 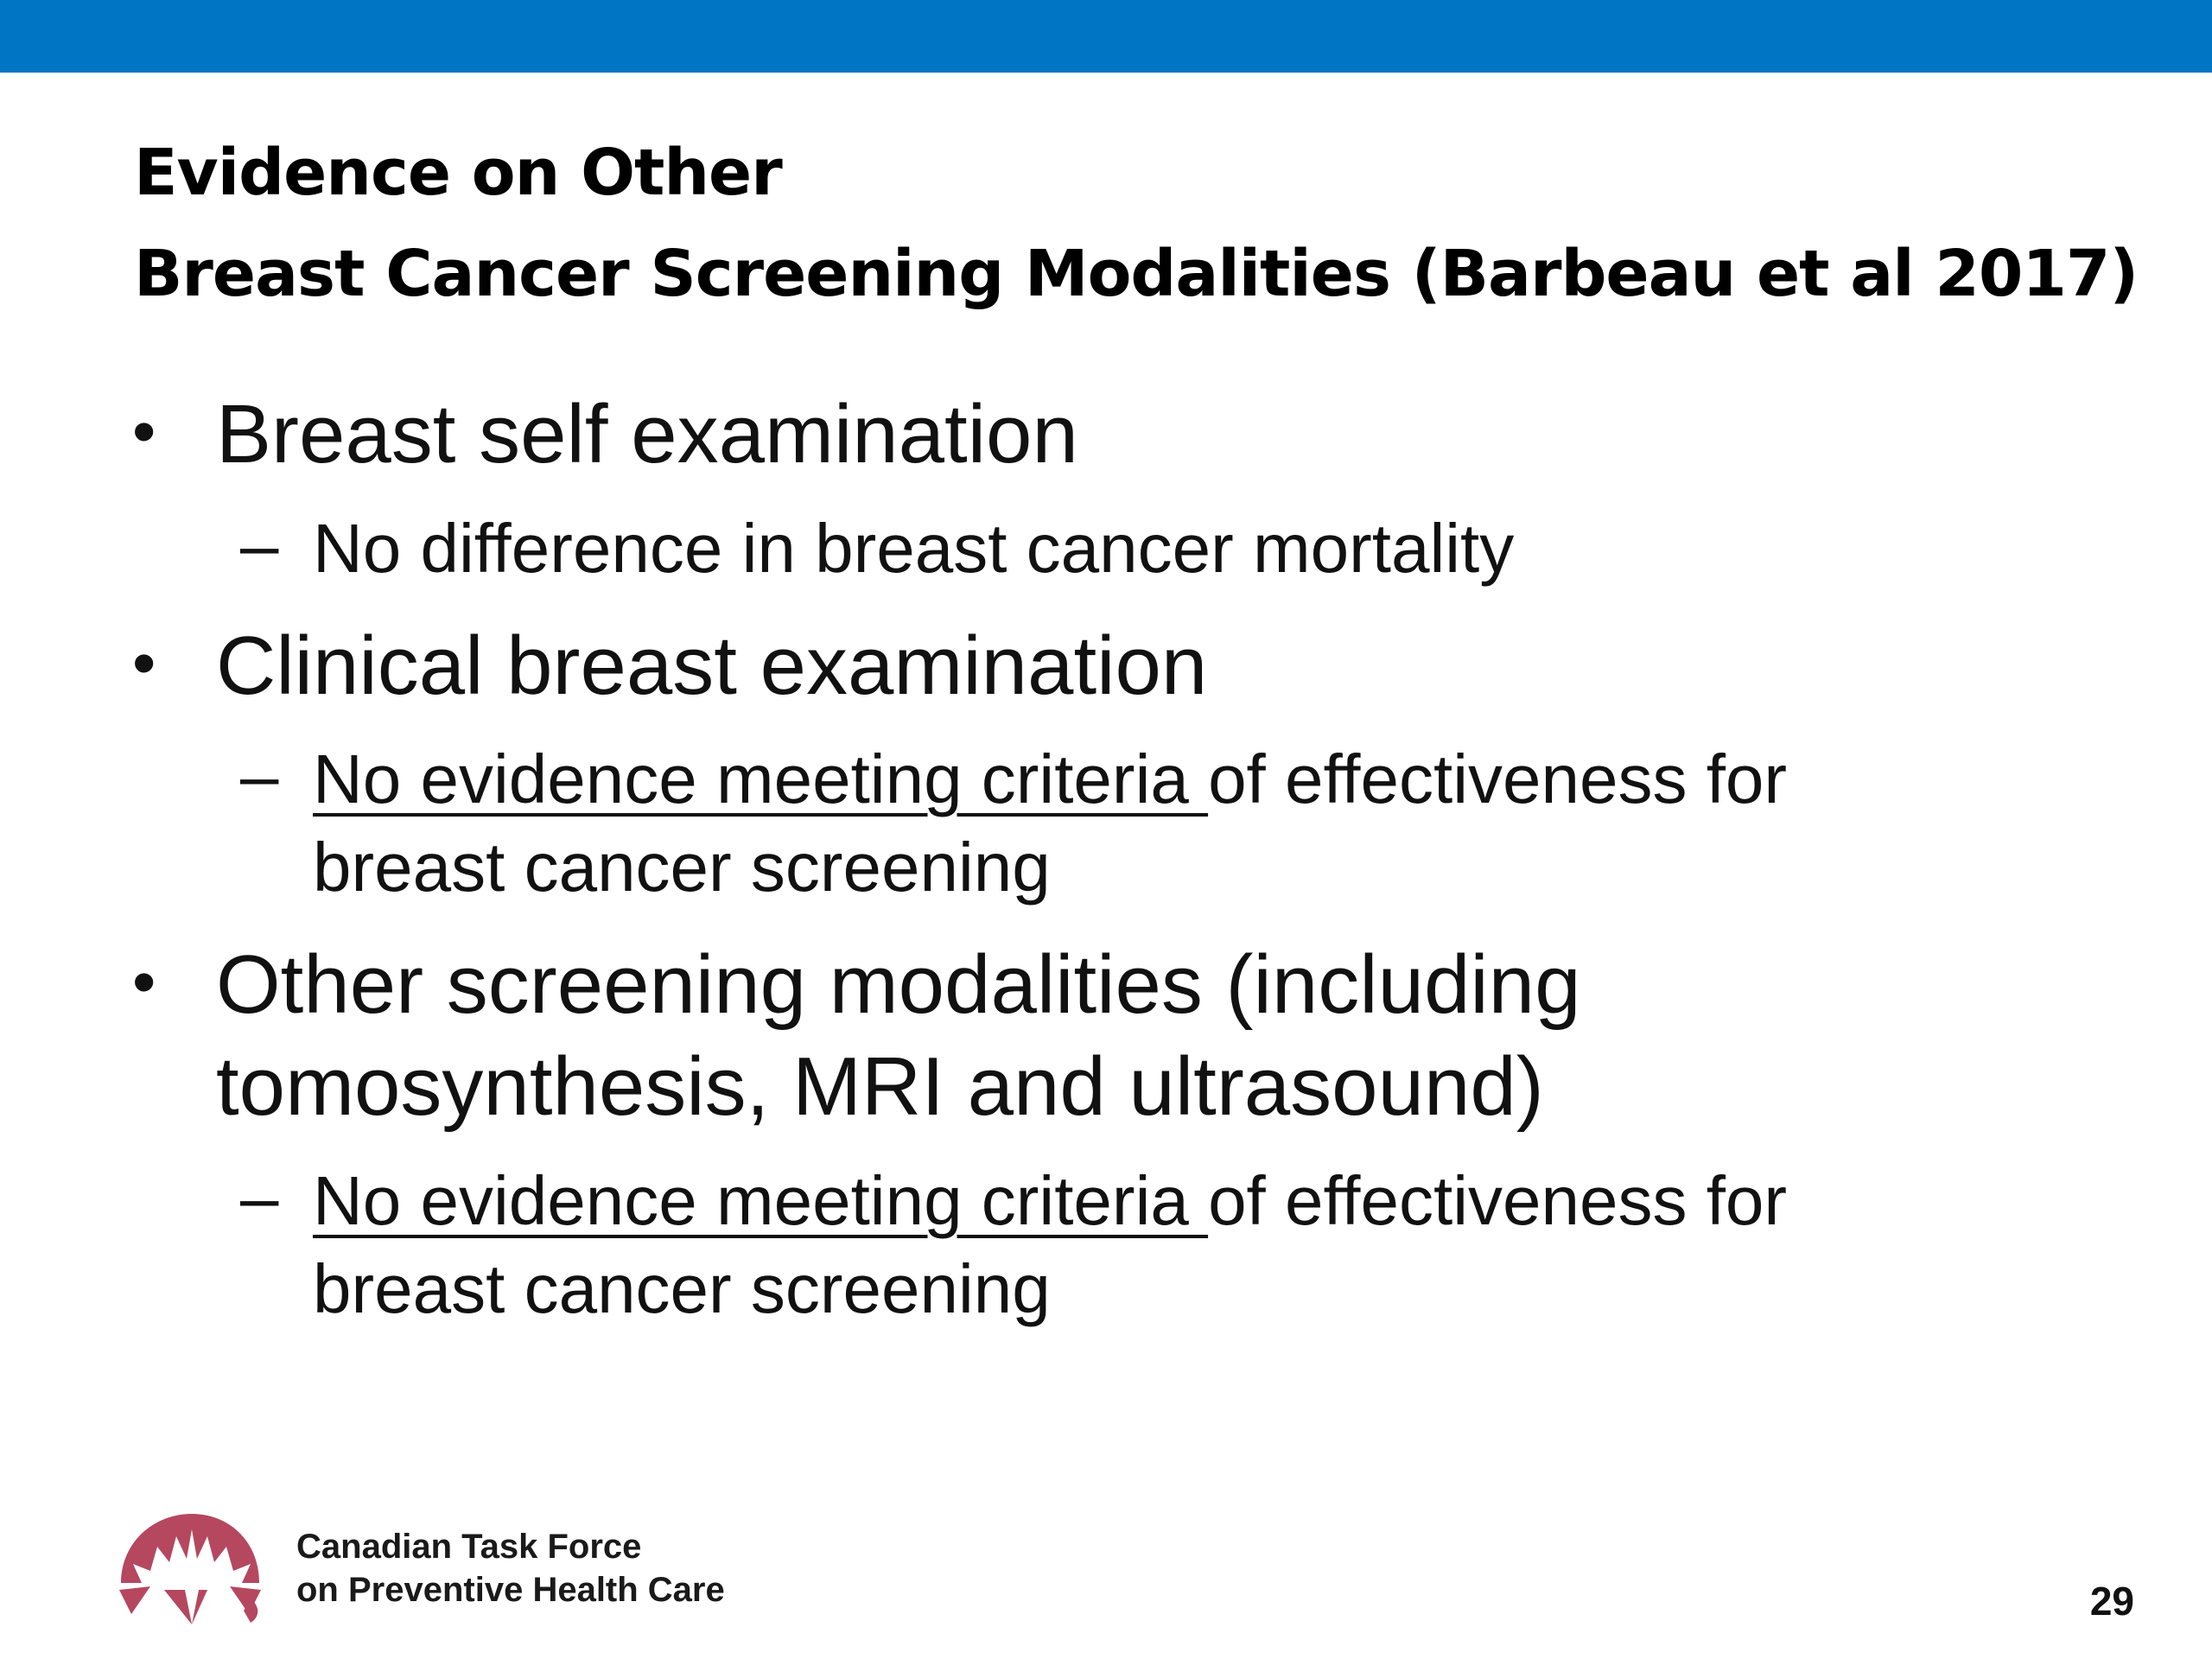 What do you see at coordinates (914, 548) in the screenshot?
I see `sub-bullet-1: No difference in breast cancer mortality` at bounding box center [914, 548].